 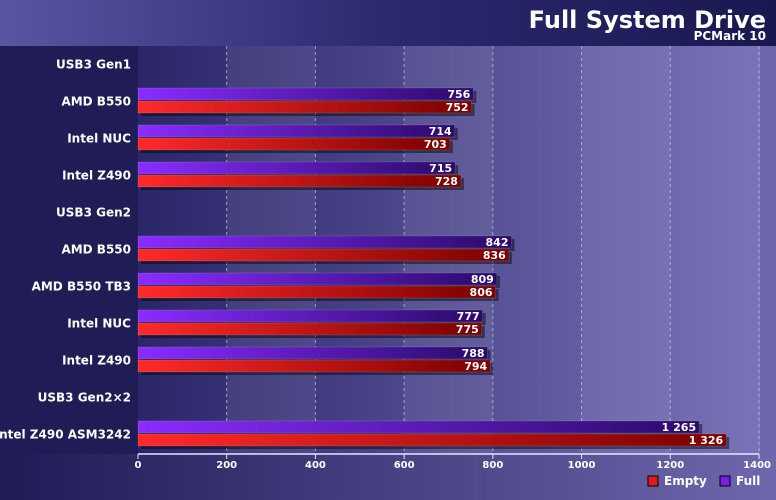 I want to click on data-label-full: 777, so click(x=468, y=316).